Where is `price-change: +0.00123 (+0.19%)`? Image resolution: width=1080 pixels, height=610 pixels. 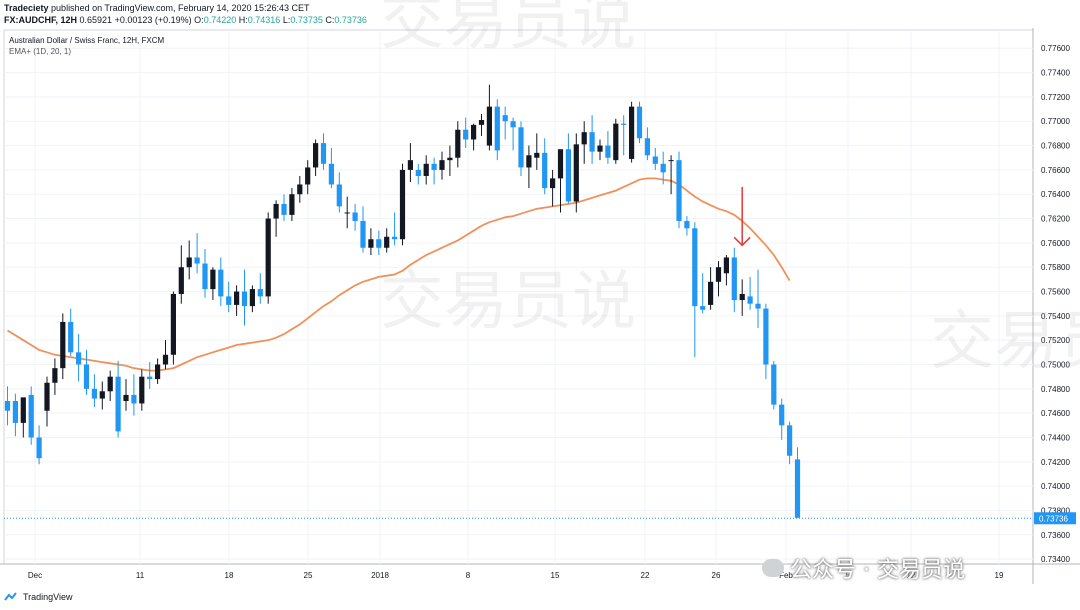
price-change: +0.00123 (+0.19%) is located at coordinates (153, 20).